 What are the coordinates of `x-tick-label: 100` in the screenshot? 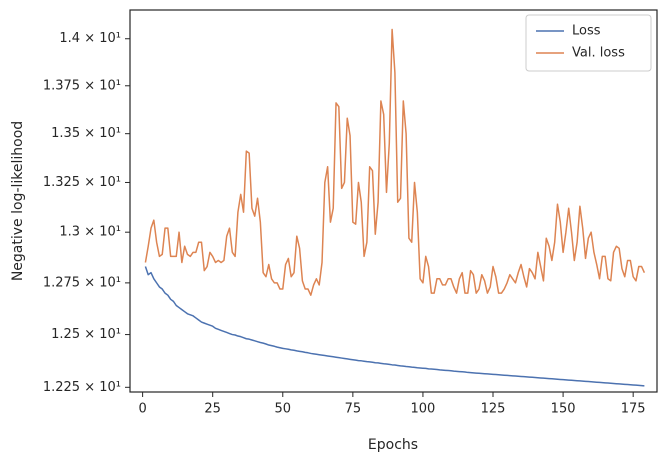 It's located at (423, 409).